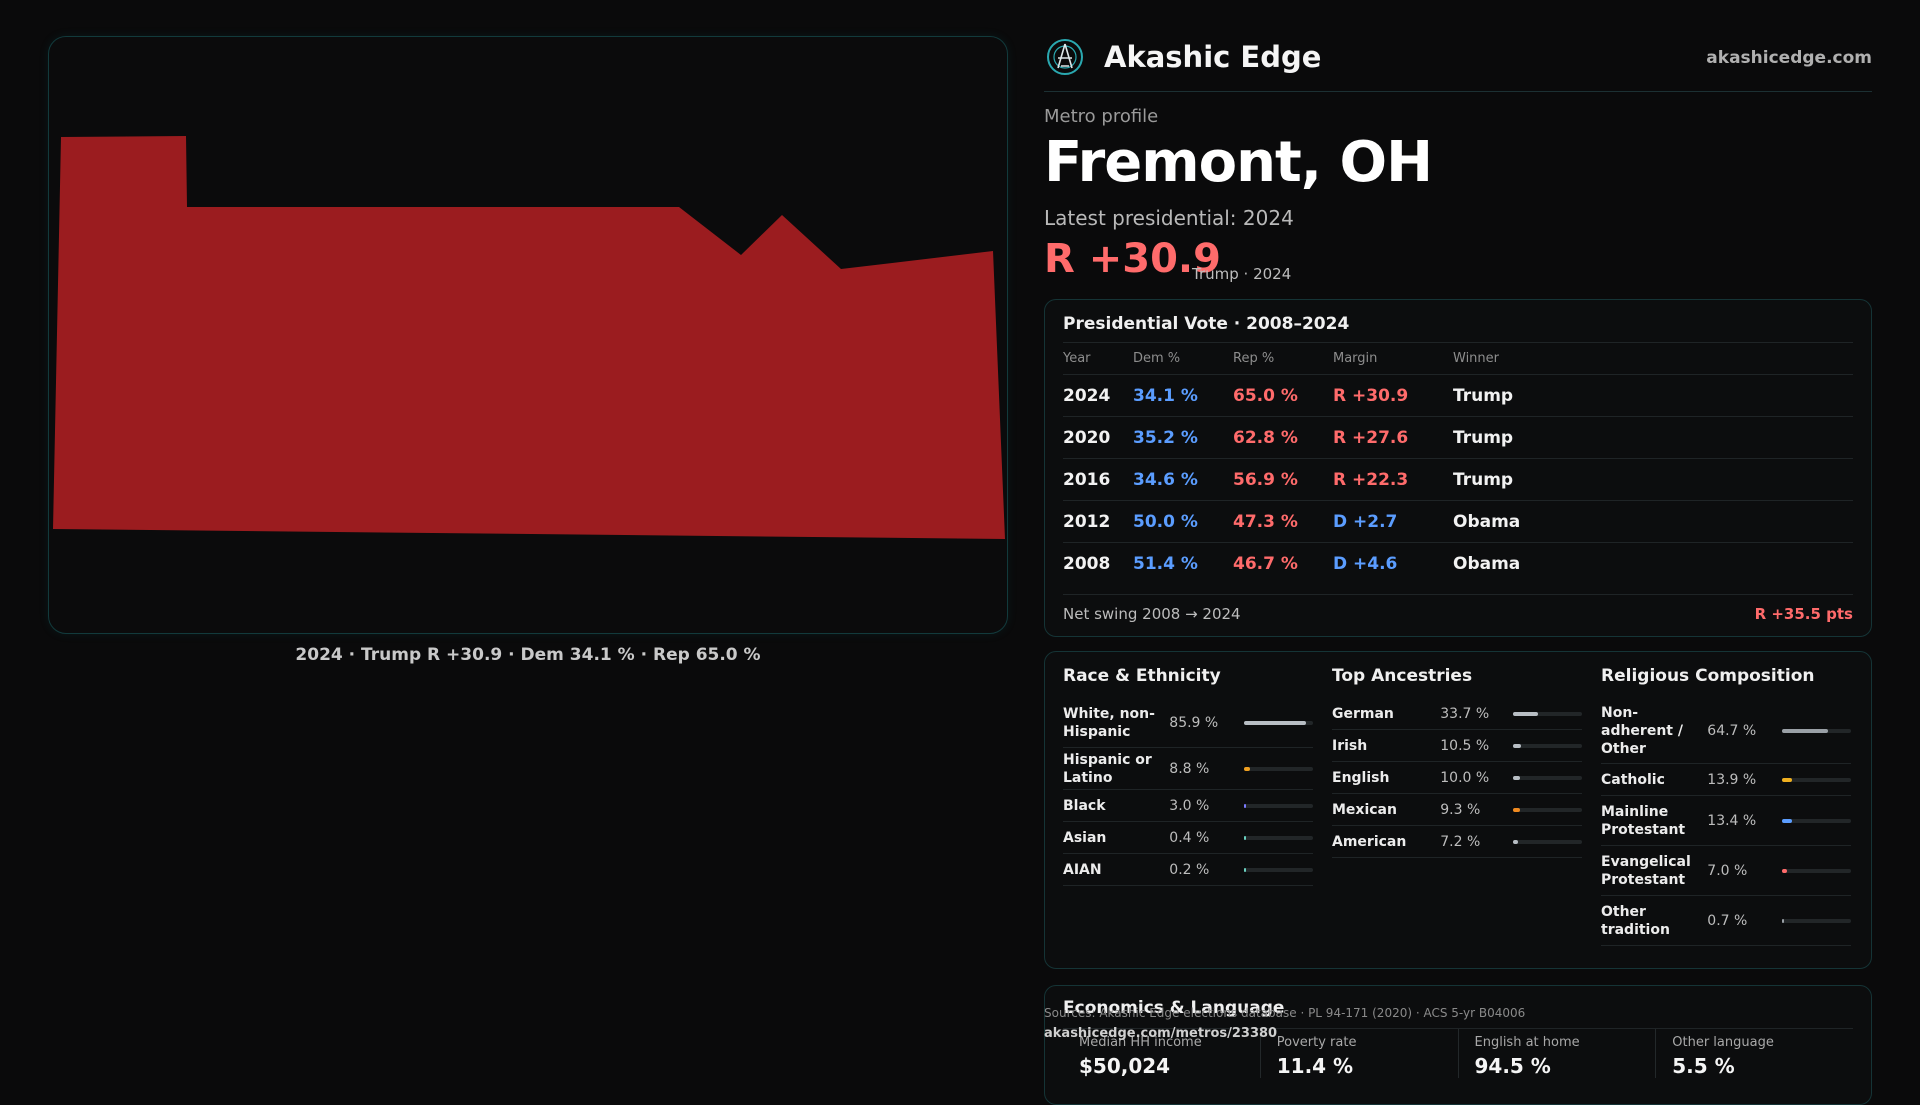 This screenshot has height=1105, width=1920. Describe the element at coordinates (1732, 779) in the screenshot. I see `item-value: 13.9 %` at that location.